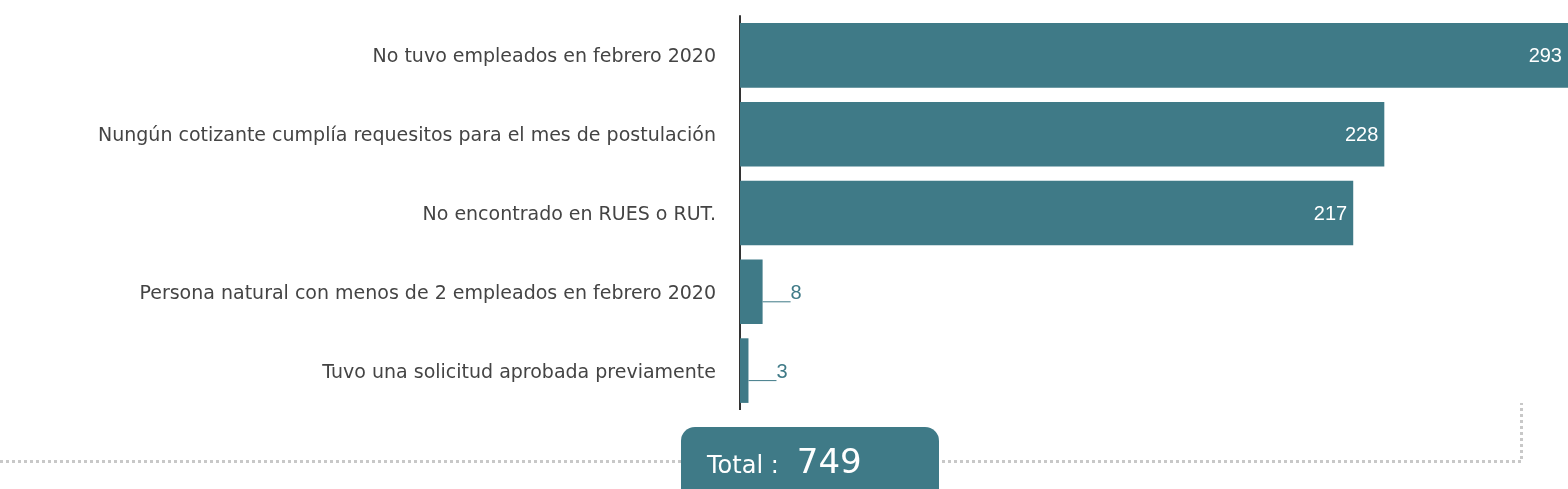  I want to click on text: 749, so click(829, 461).